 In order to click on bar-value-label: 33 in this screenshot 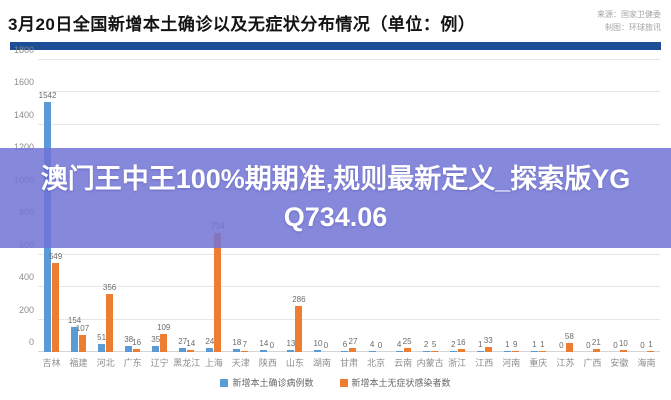, I will do `click(488, 340)`.